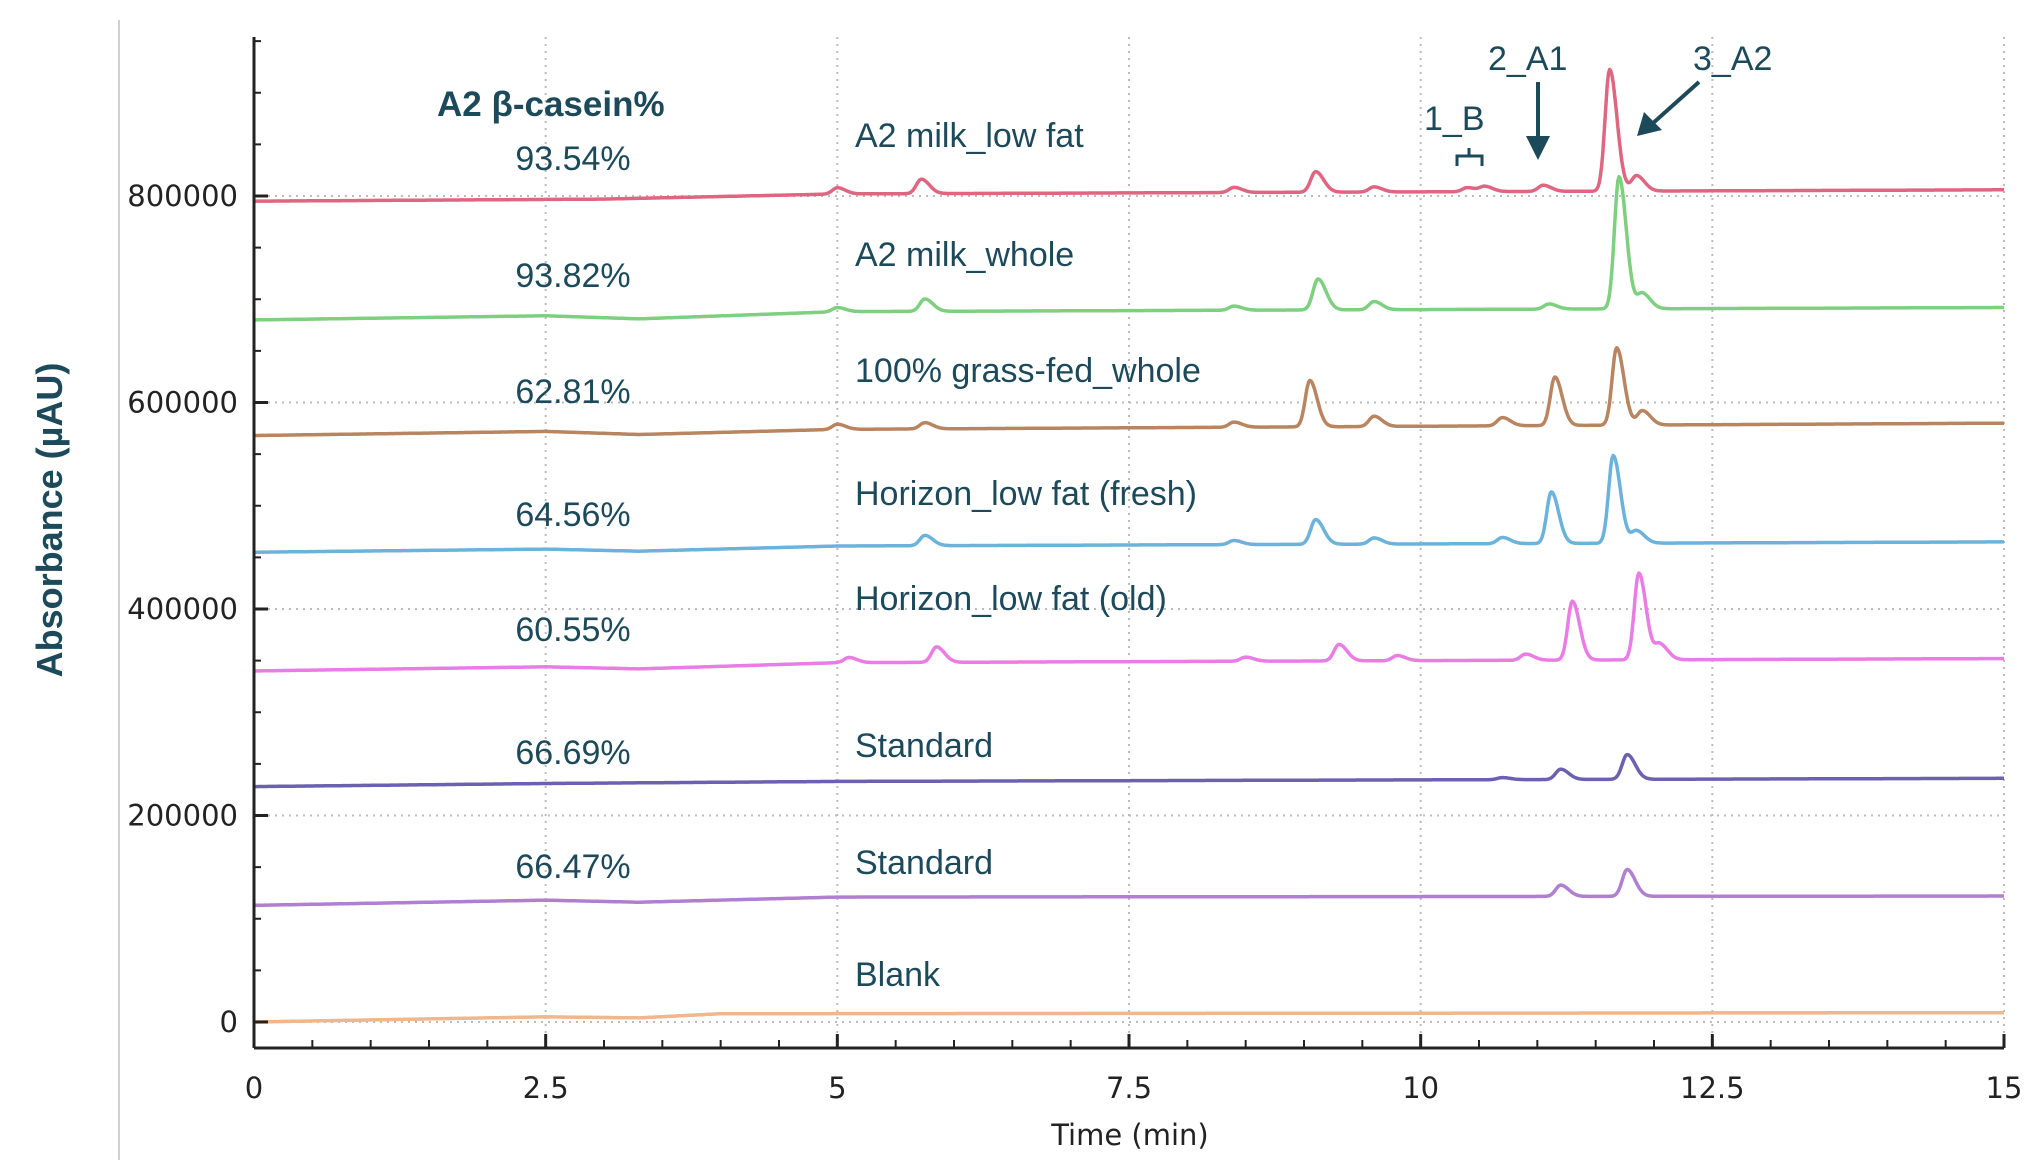 This screenshot has width=2042, height=1160. What do you see at coordinates (1527, 59) in the screenshot?
I see `annotation-2-A1: 2_A1` at bounding box center [1527, 59].